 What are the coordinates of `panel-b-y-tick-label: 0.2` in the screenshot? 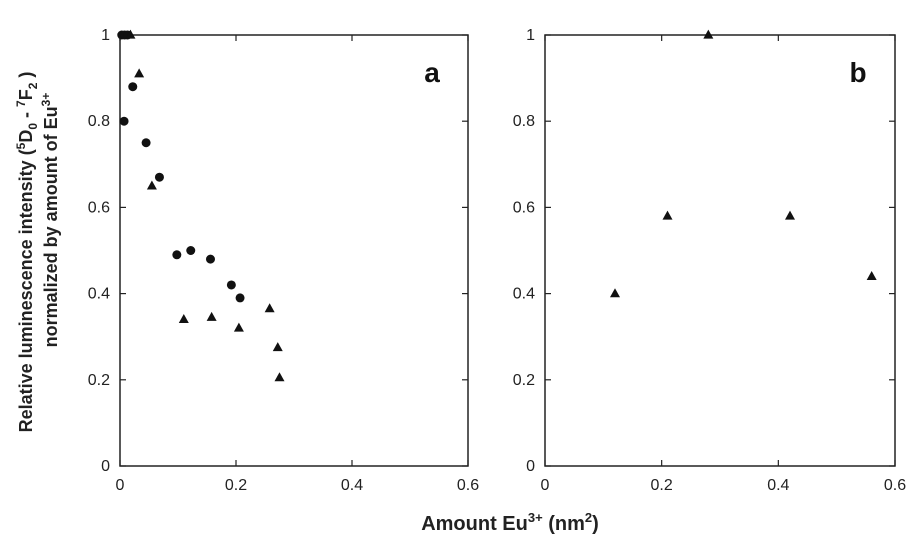 It's located at (524, 380).